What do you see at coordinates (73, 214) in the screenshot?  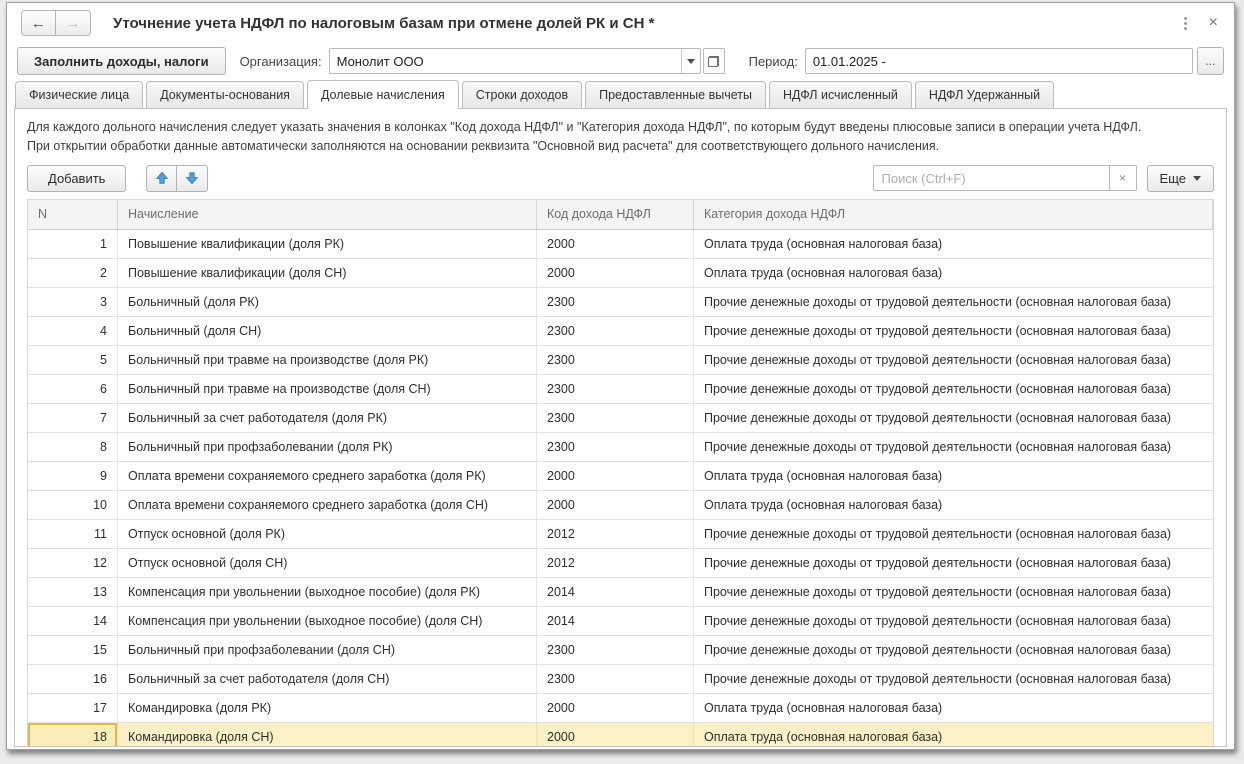 I see `column-header-n: N` at bounding box center [73, 214].